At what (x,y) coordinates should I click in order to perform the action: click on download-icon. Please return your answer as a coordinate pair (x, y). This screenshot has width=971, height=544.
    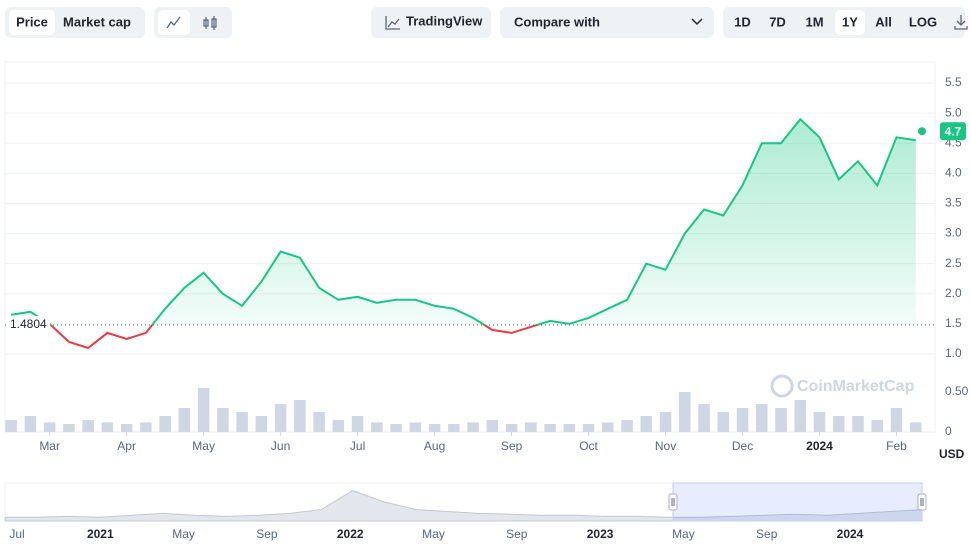
    Looking at the image, I should click on (961, 22).